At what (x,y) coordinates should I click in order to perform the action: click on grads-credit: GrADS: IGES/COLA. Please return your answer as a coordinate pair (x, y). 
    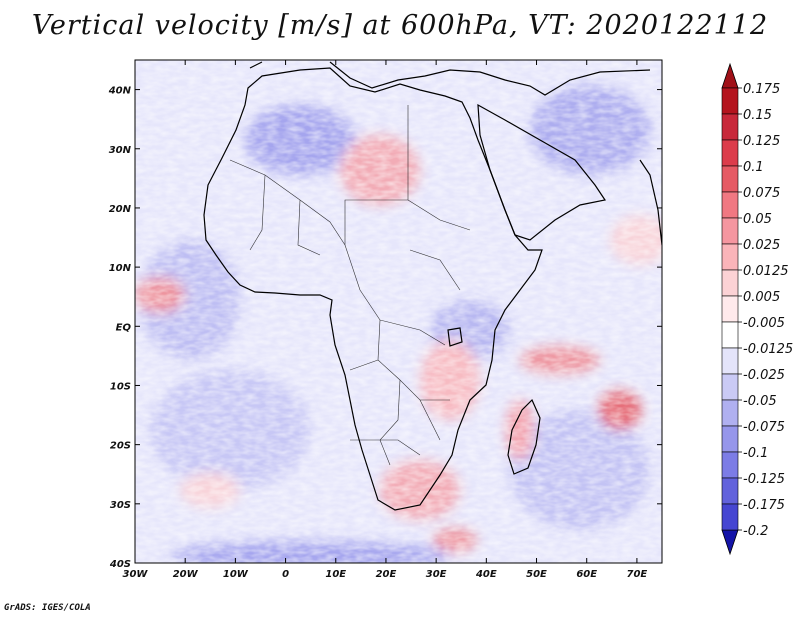
    Looking at the image, I should click on (47, 608).